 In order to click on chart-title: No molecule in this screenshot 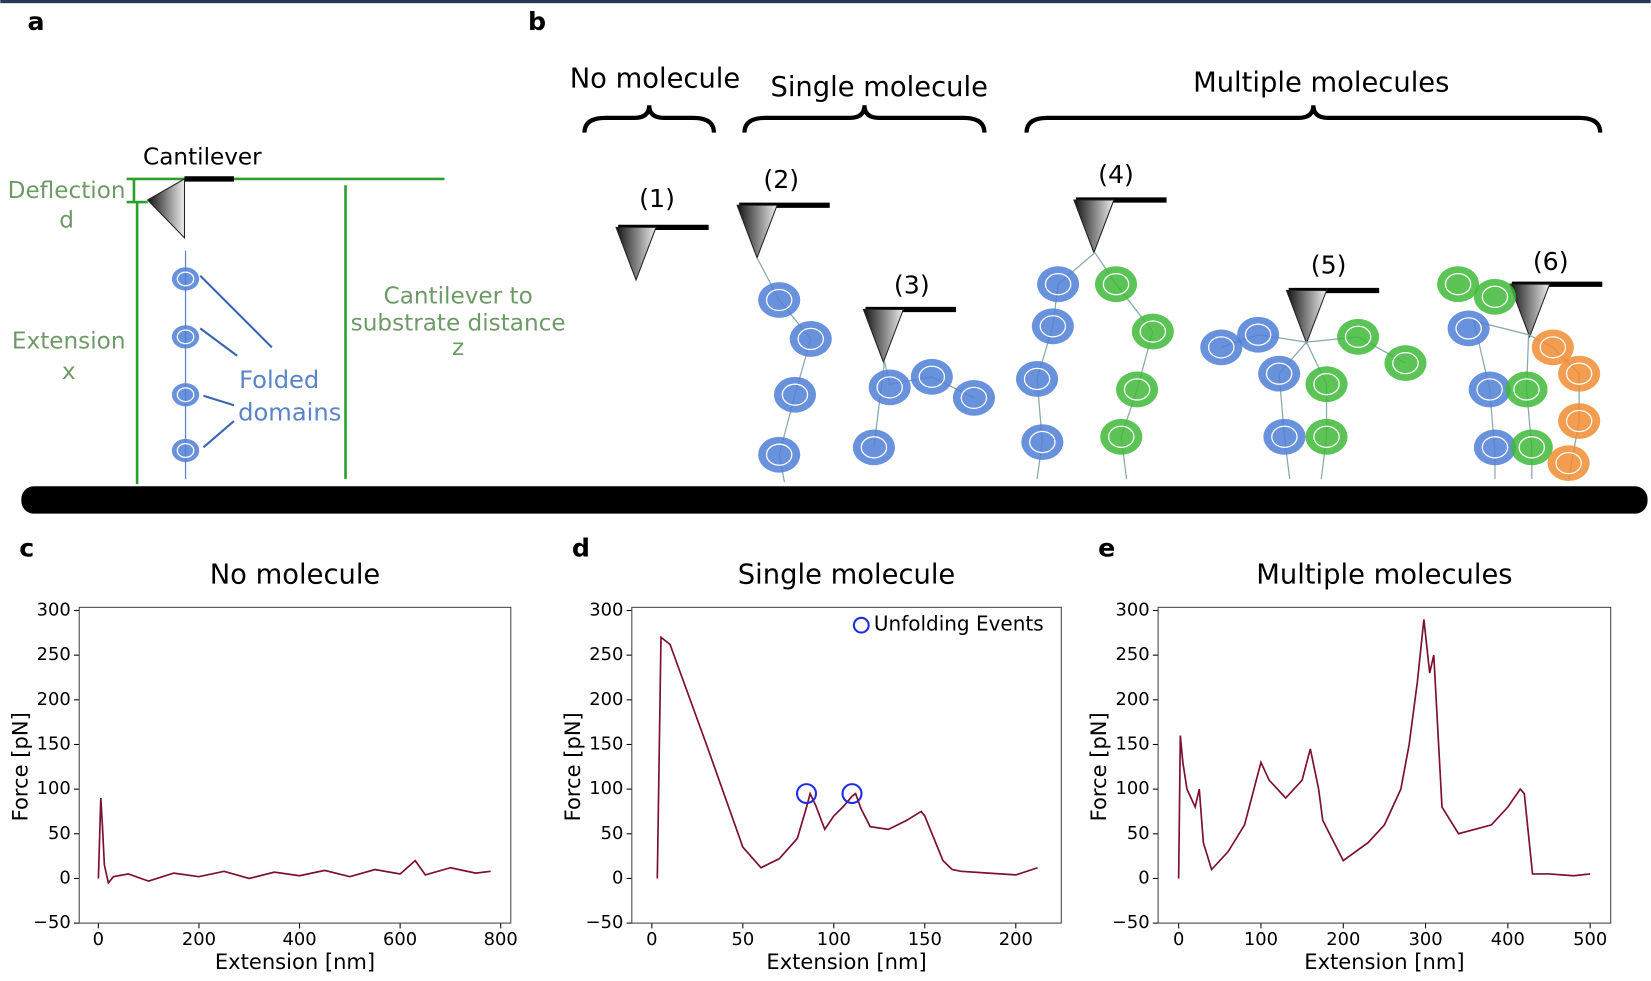, I will do `click(295, 574)`.